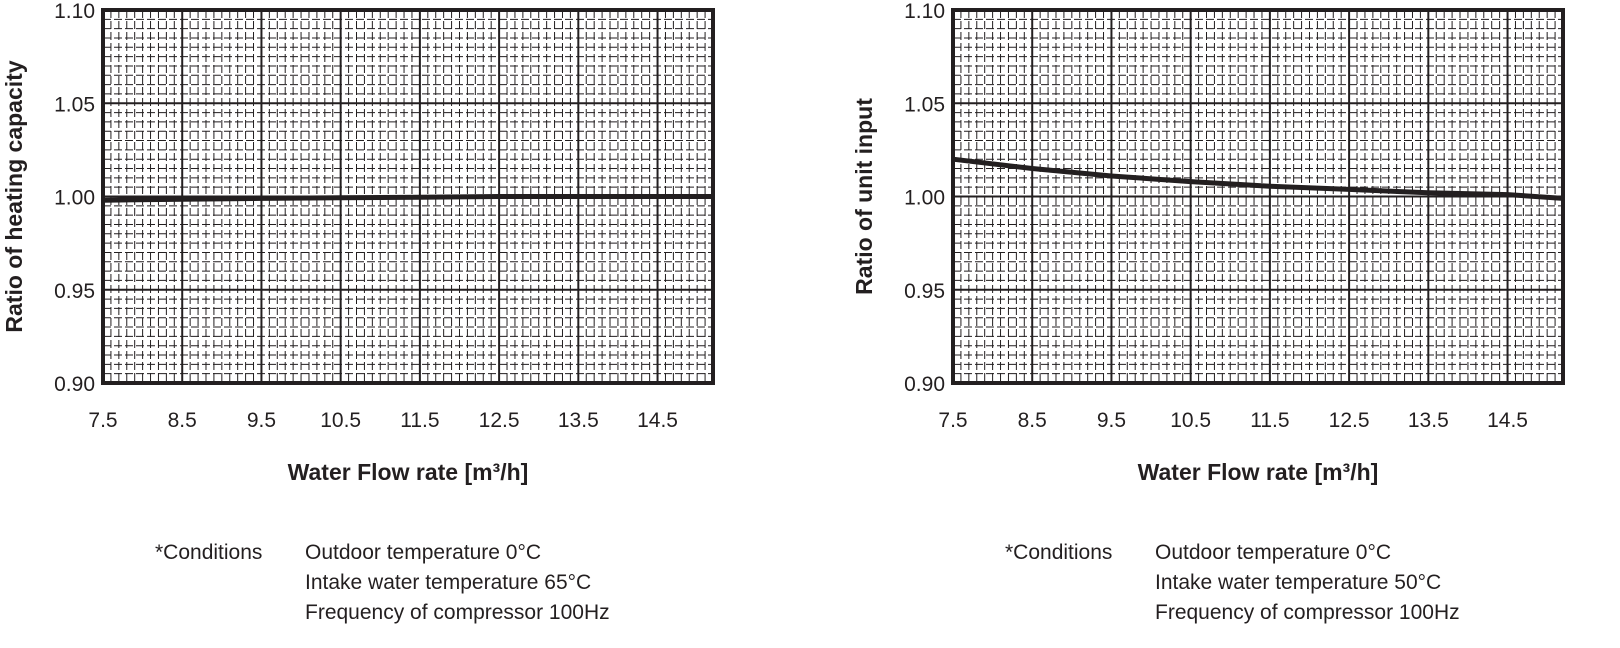 The image size is (1620, 648). What do you see at coordinates (448, 582) in the screenshot?
I see `condition-line: Intake water temperature 65°C` at bounding box center [448, 582].